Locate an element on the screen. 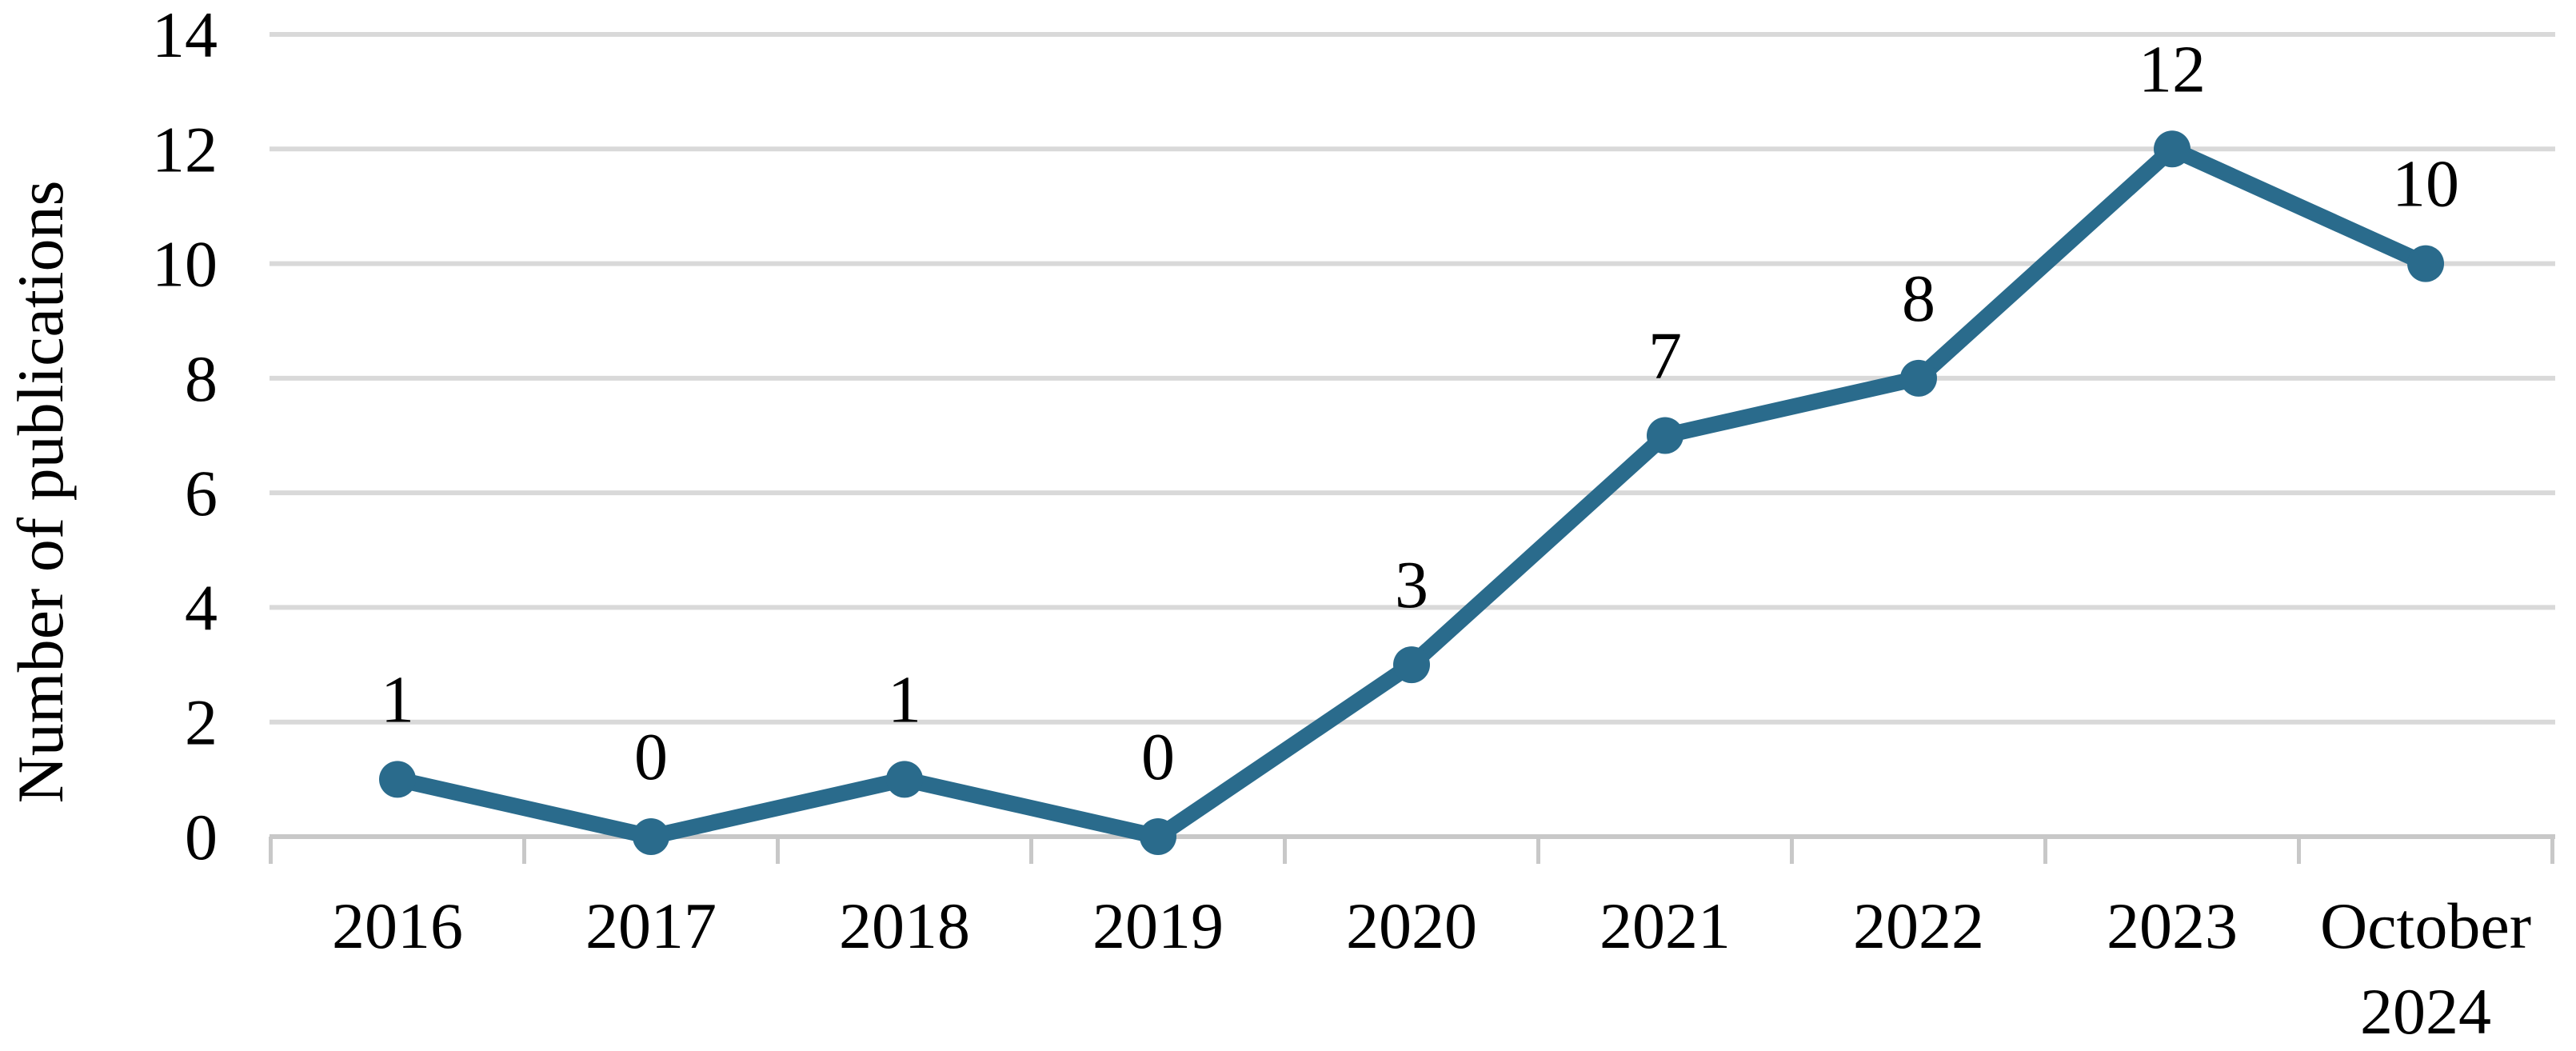 This screenshot has width=2576, height=1051. y-axis-title: Number of publications is located at coordinates (40, 493).